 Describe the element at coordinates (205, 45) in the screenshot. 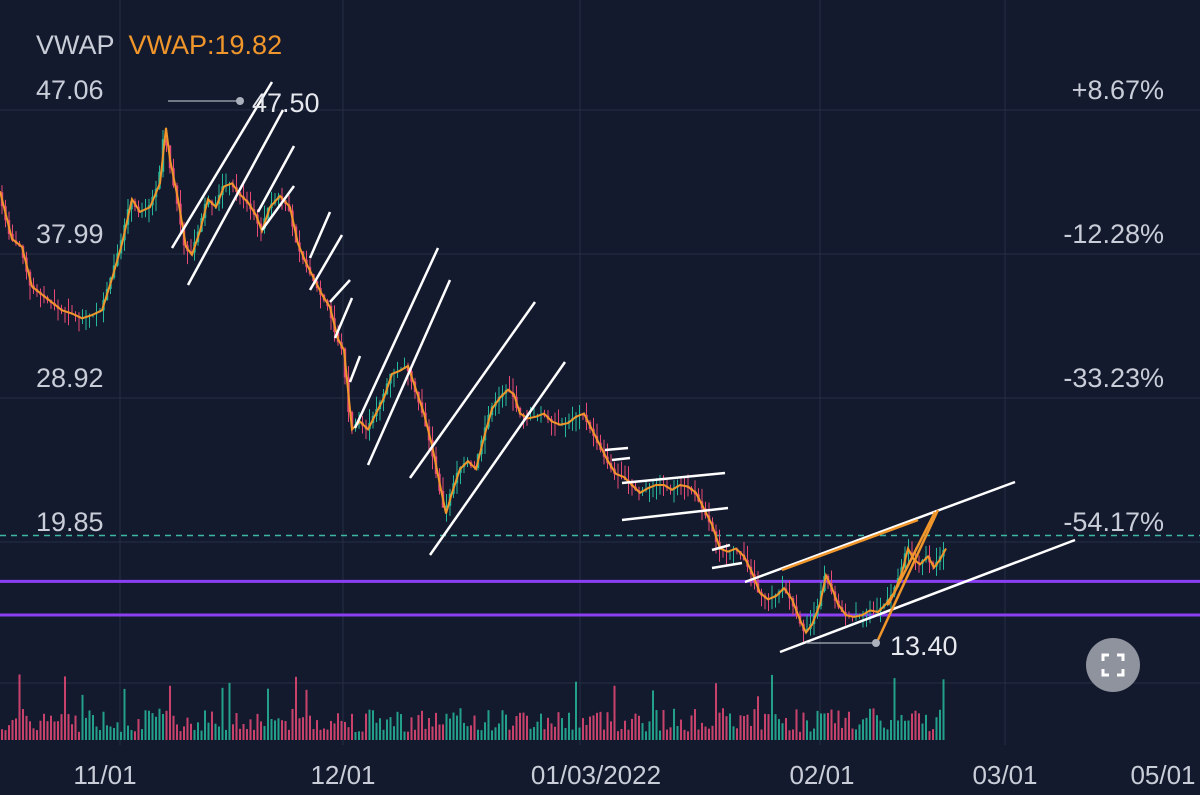

I see `vwap-value: VWAP:19.82` at that location.